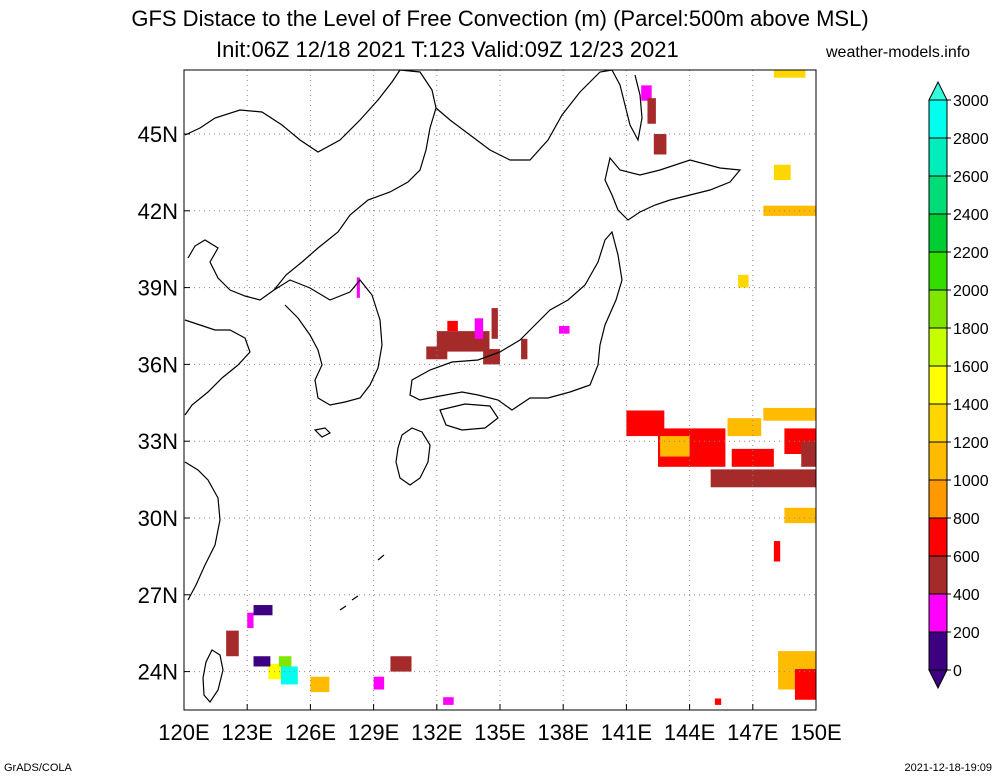  Describe the element at coordinates (158, 288) in the screenshot. I see `lat-label: 39N` at that location.